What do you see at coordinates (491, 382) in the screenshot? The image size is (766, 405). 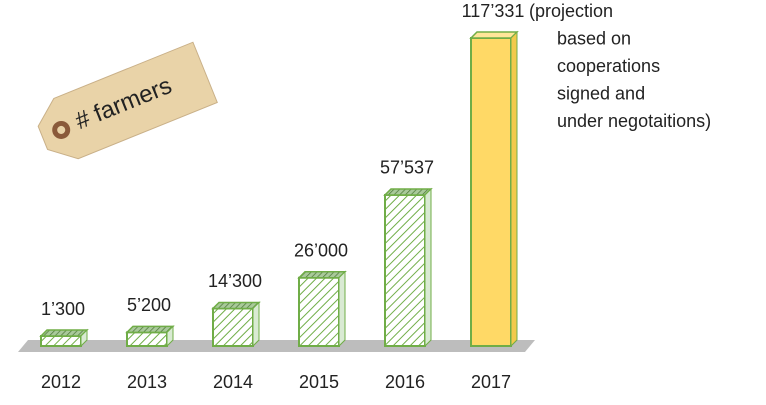 I see `x-tick-label: 2017` at bounding box center [491, 382].